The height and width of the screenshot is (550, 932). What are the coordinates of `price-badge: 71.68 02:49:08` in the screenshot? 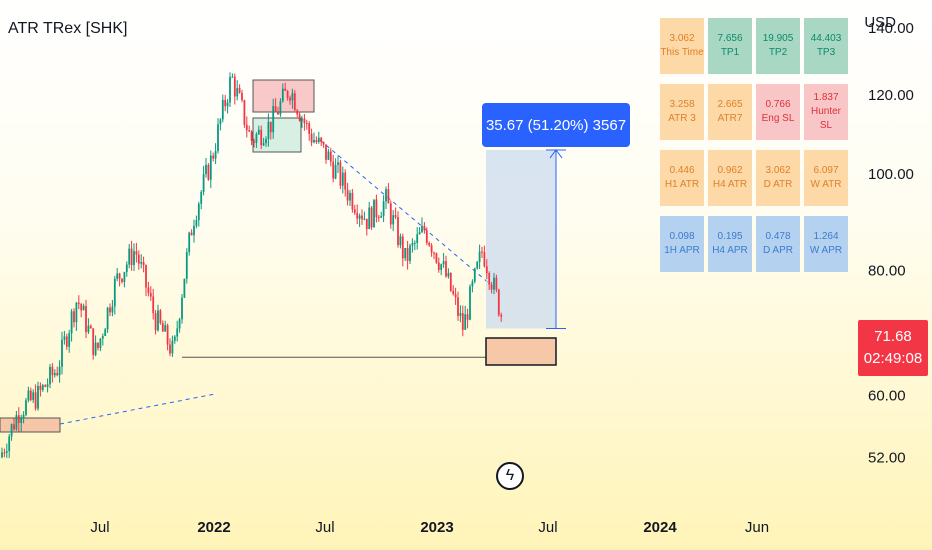 It's located at (893, 348).